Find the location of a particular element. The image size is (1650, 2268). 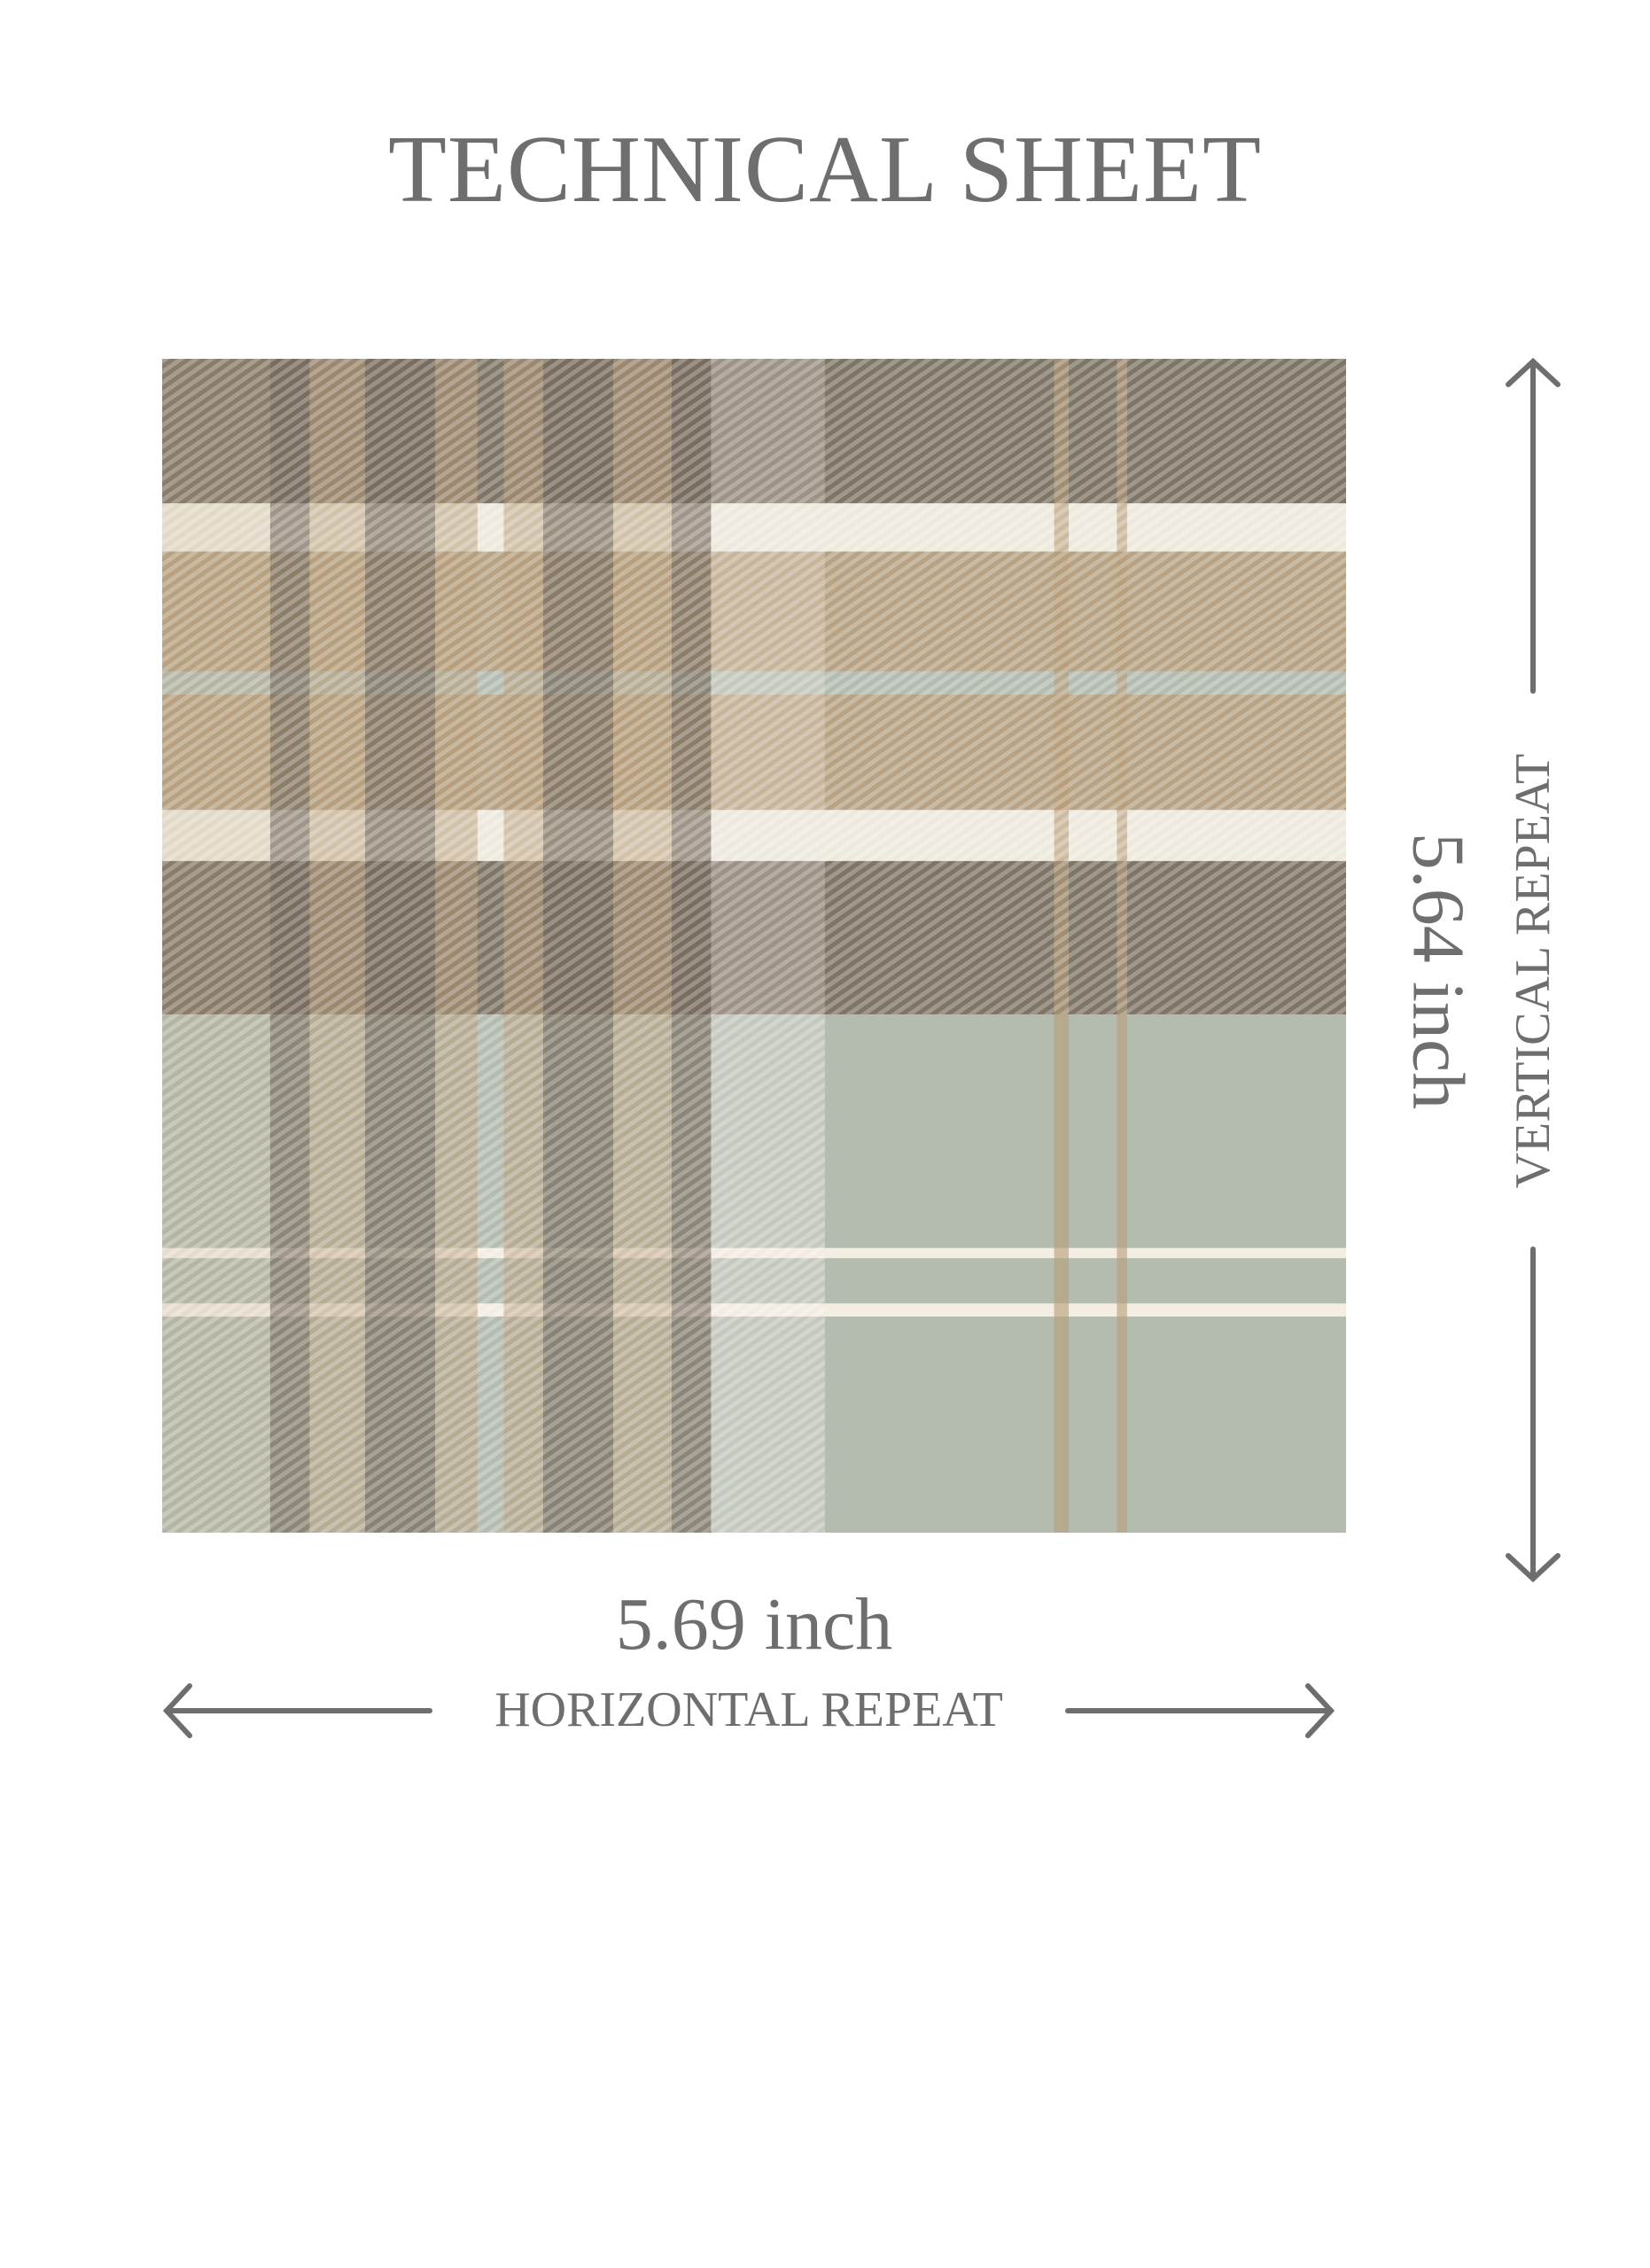

vertical-arrow-icon is located at coordinates (1533, 970).